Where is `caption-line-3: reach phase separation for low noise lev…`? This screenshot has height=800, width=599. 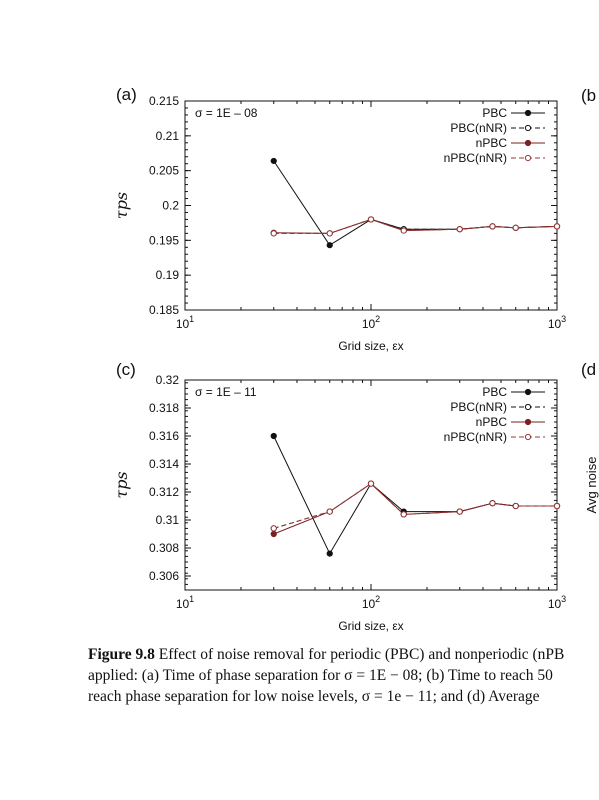 caption-line-3: reach phase separation for low noise lev… is located at coordinates (314, 696).